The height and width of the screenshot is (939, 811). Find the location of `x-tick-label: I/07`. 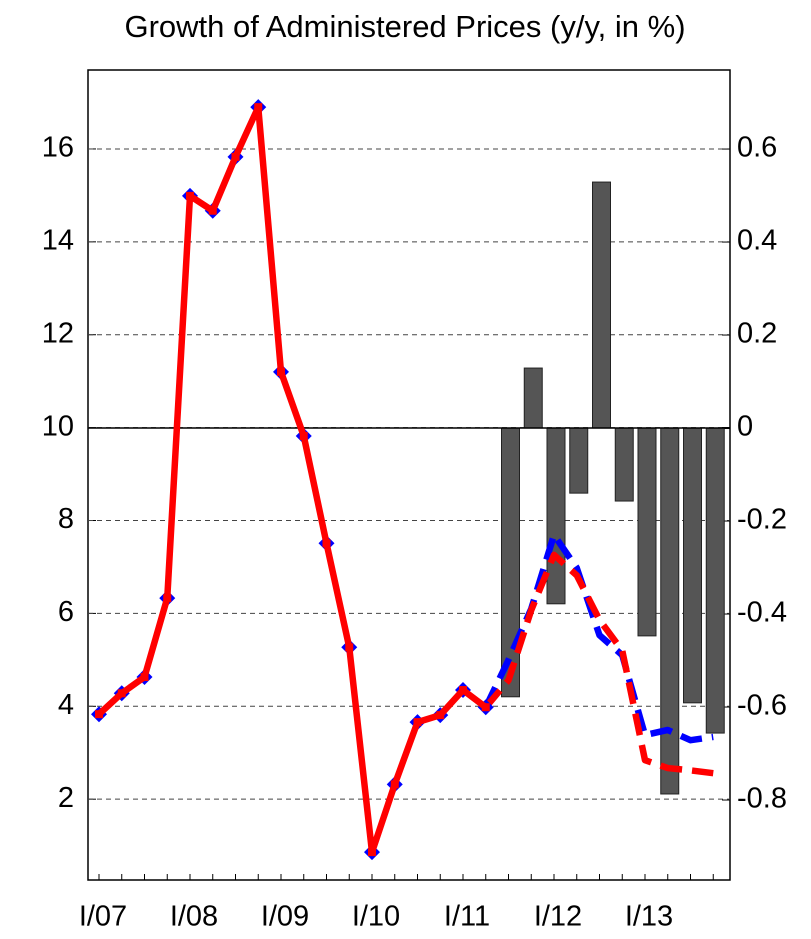

x-tick-label: I/07 is located at coordinates (103, 917).